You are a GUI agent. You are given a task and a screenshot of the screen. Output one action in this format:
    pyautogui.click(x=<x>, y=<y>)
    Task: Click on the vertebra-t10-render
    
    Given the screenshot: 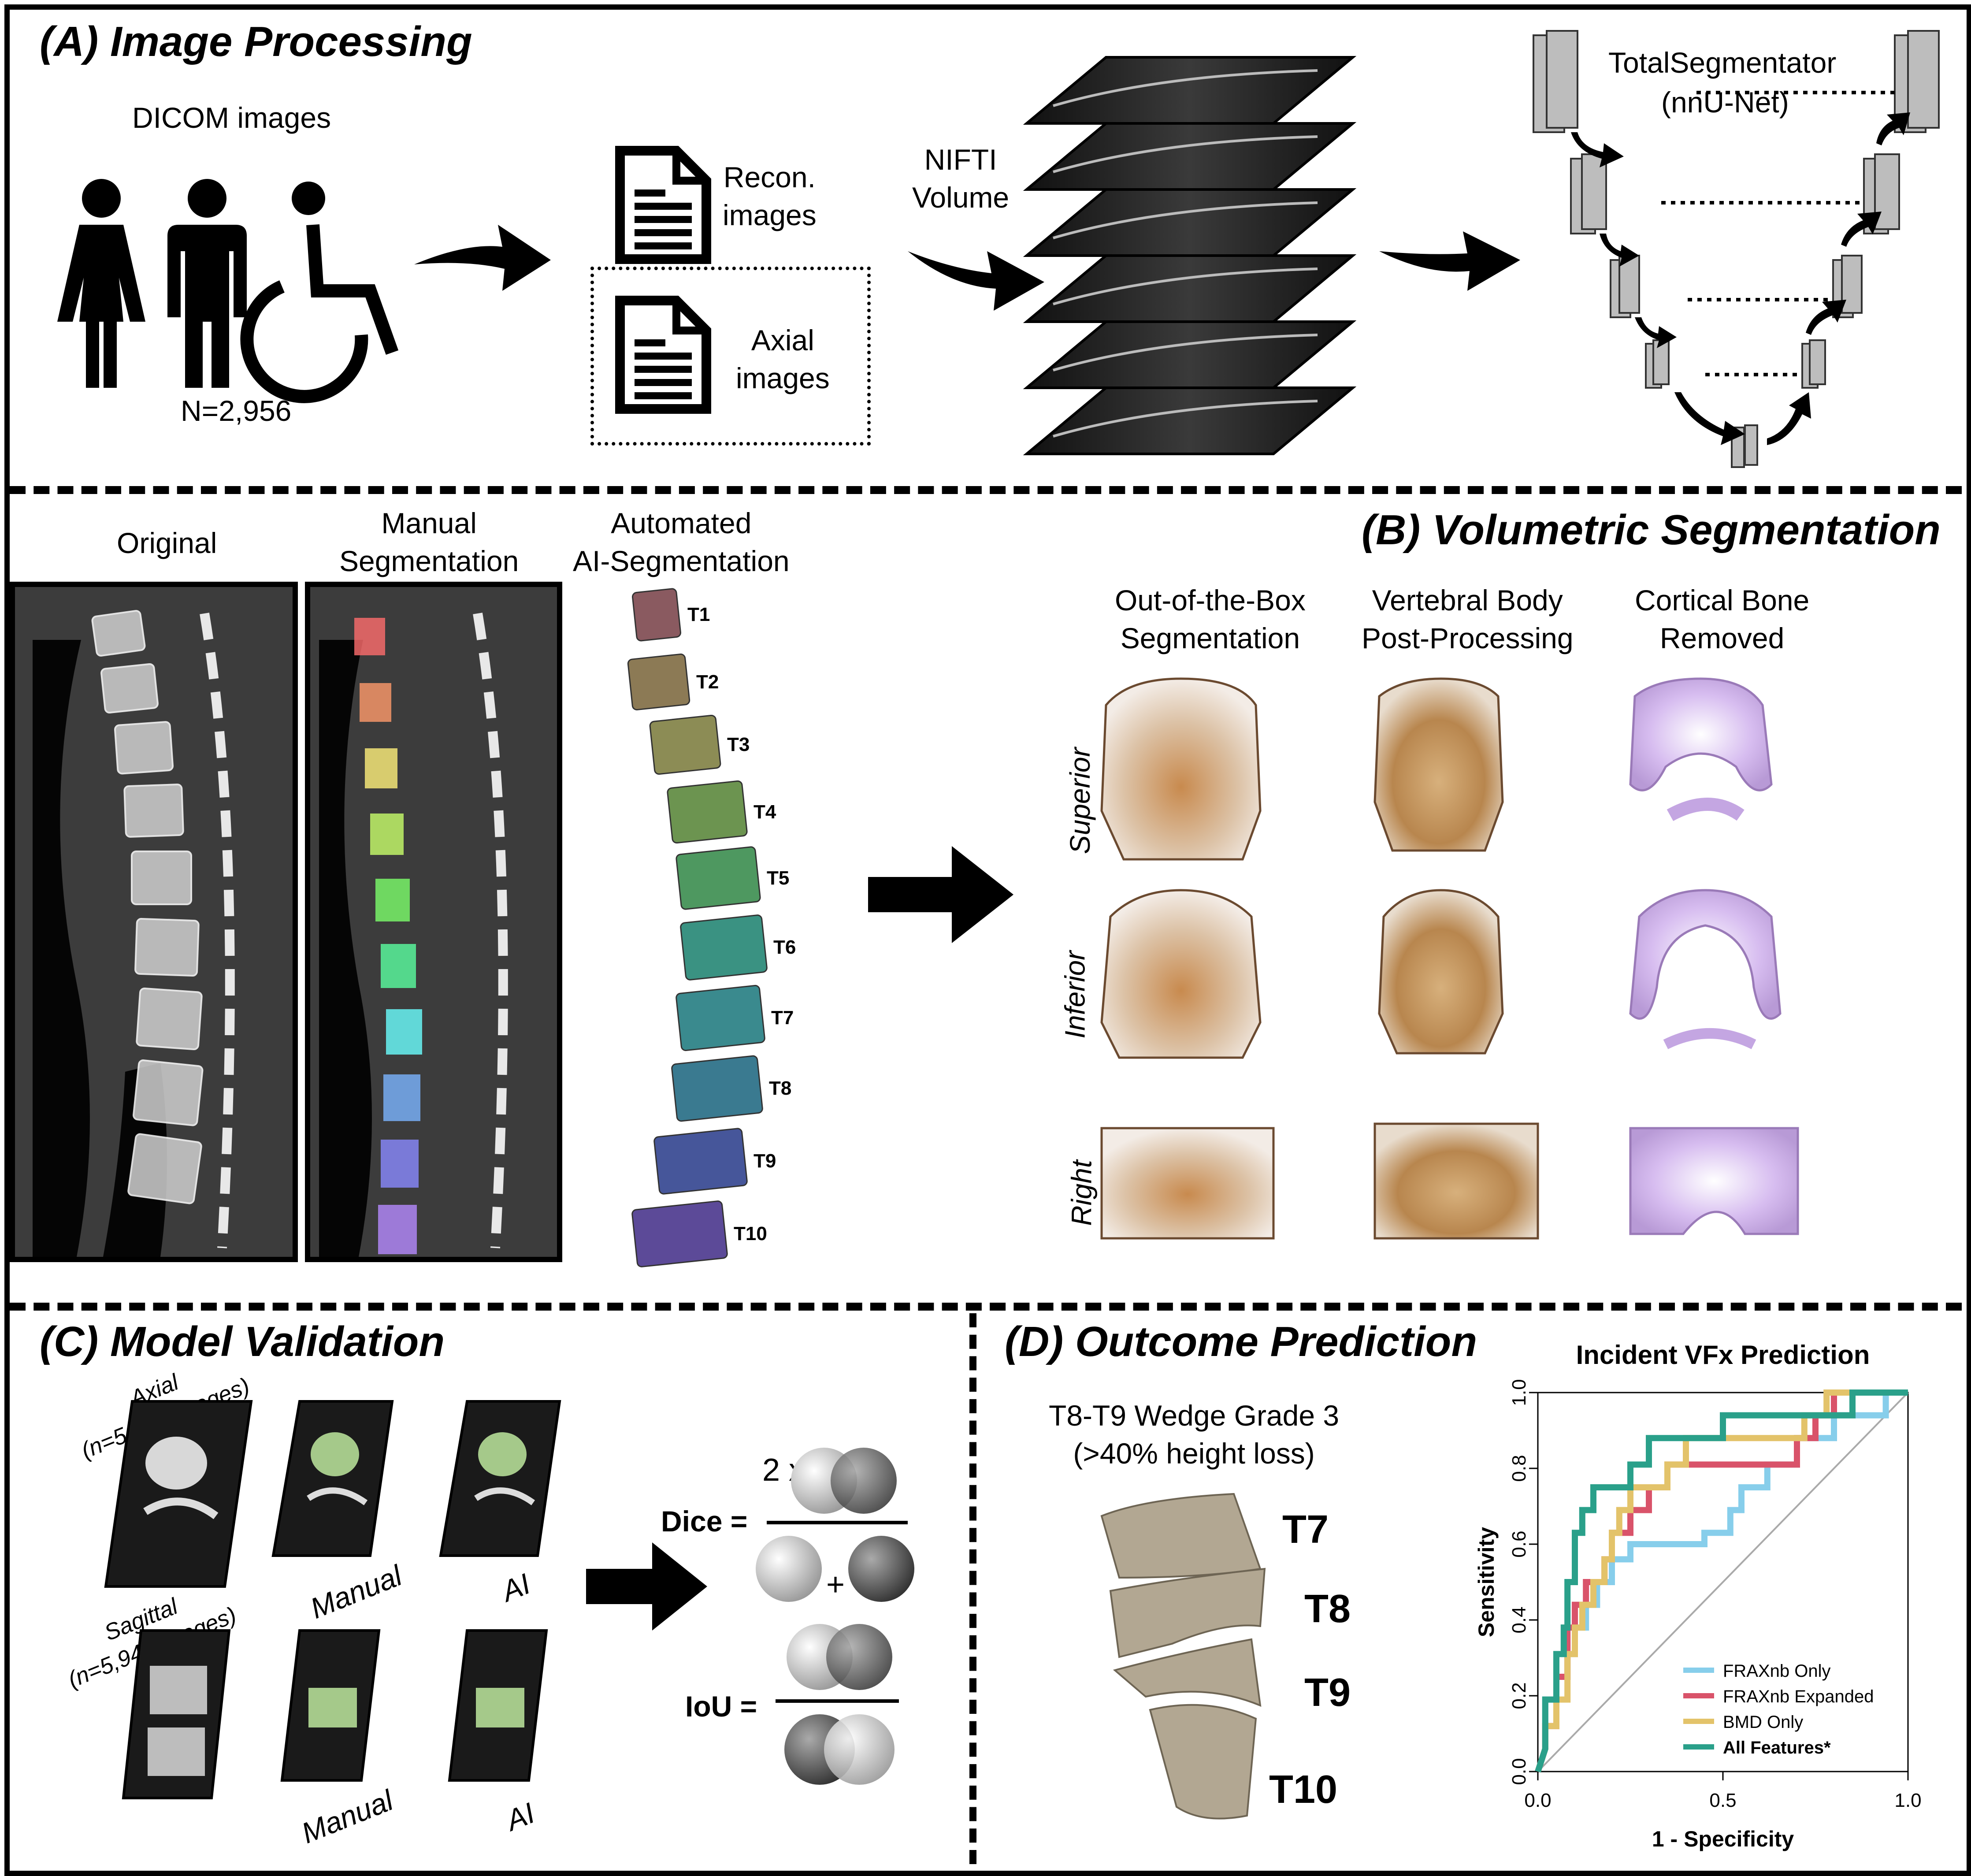 What is the action you would take?
    pyautogui.click(x=1203, y=1762)
    